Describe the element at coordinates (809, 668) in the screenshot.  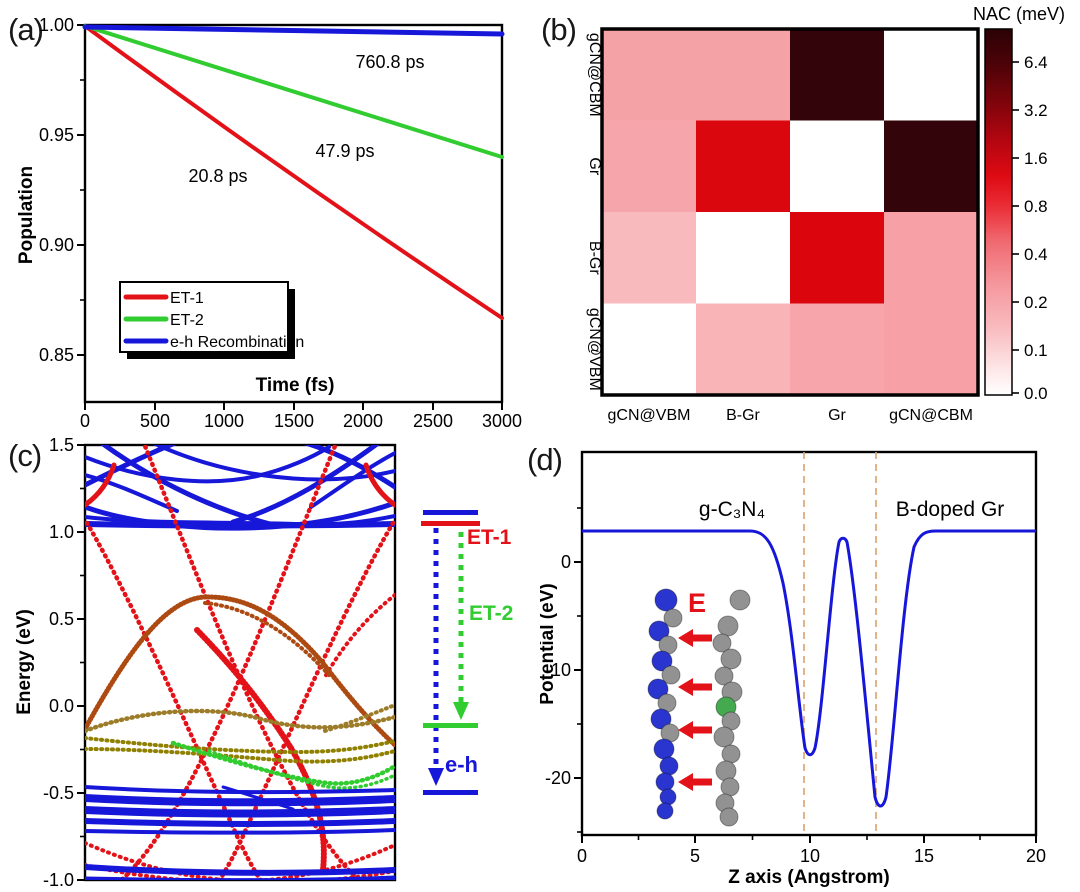
I see `potential-curve` at that location.